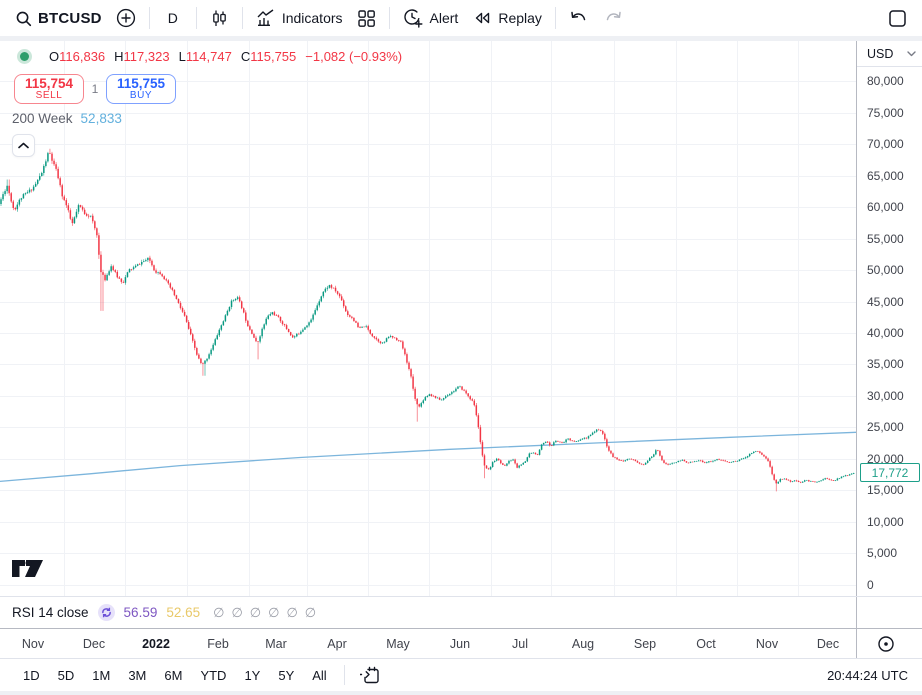  Describe the element at coordinates (173, 18) in the screenshot. I see `interval-button: D` at that location.